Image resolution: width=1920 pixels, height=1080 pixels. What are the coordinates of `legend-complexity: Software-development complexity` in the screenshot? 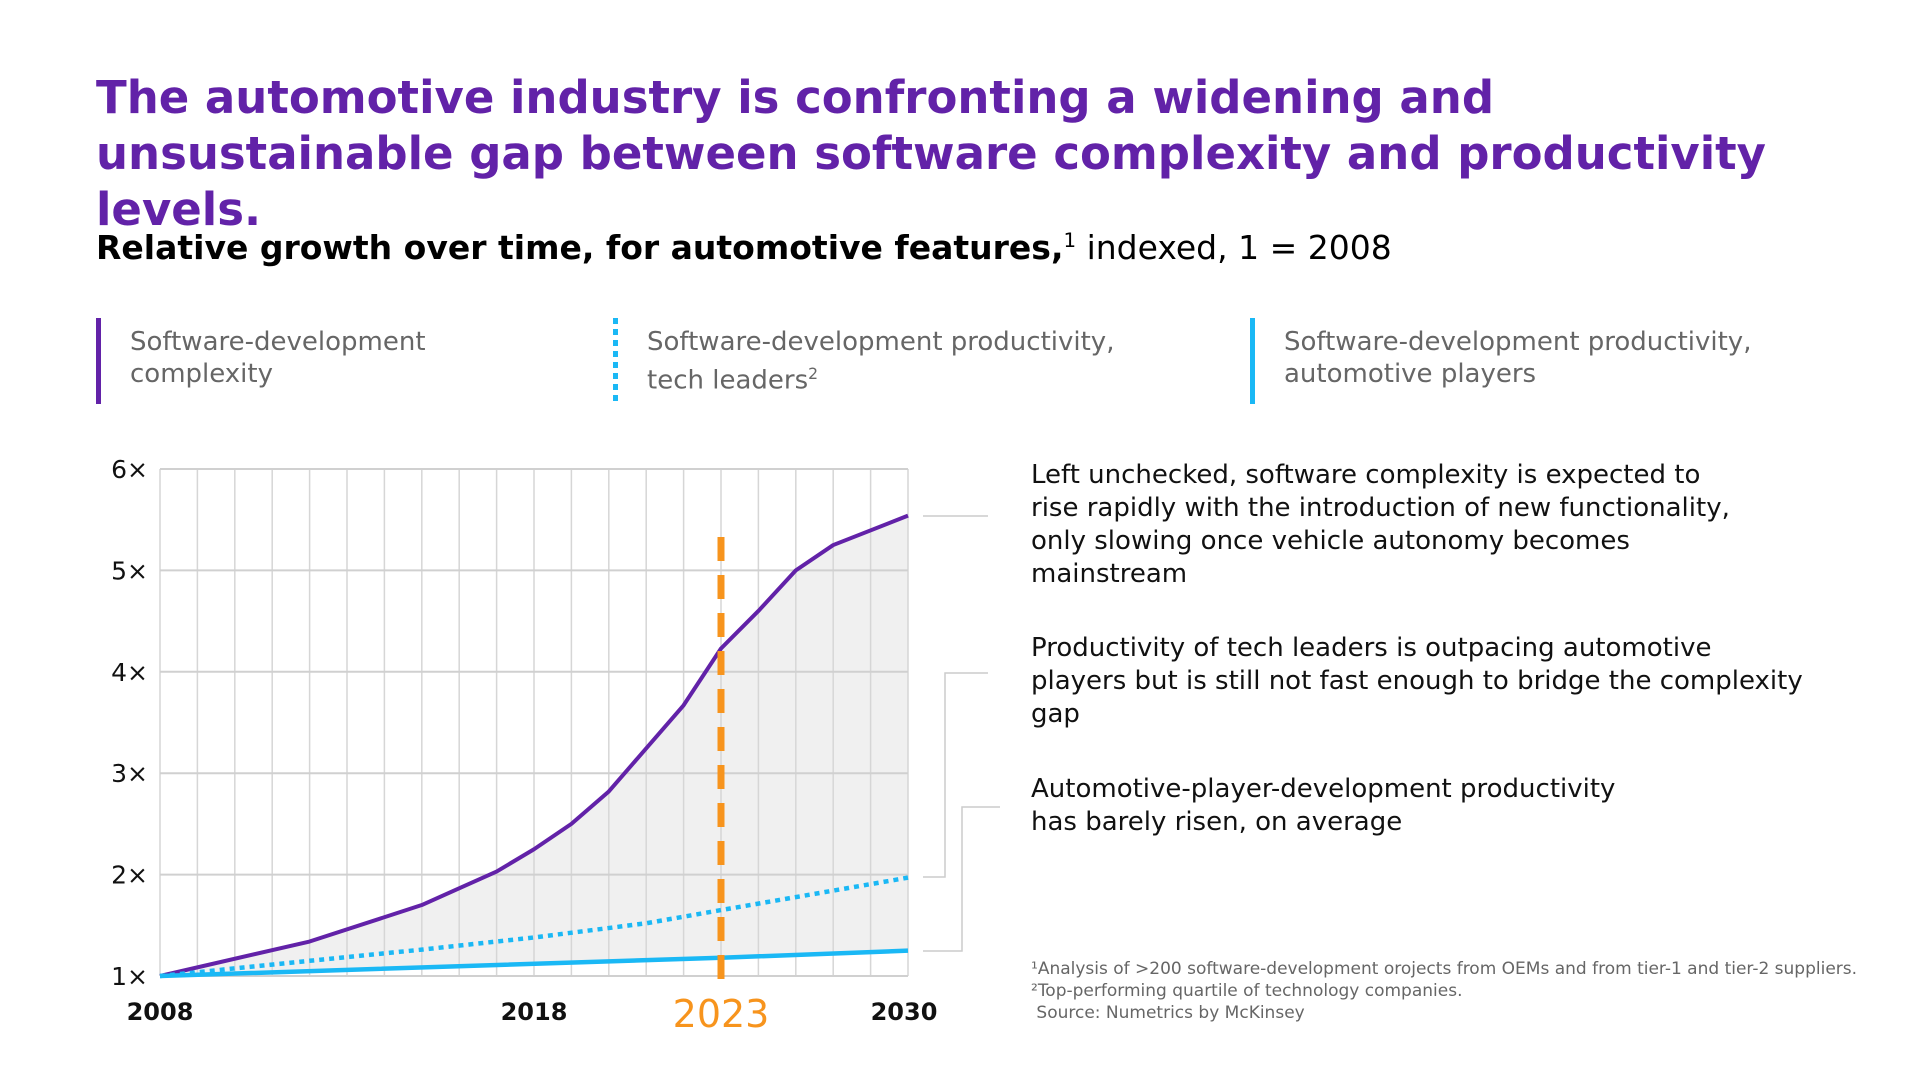 It's located at (278, 361).